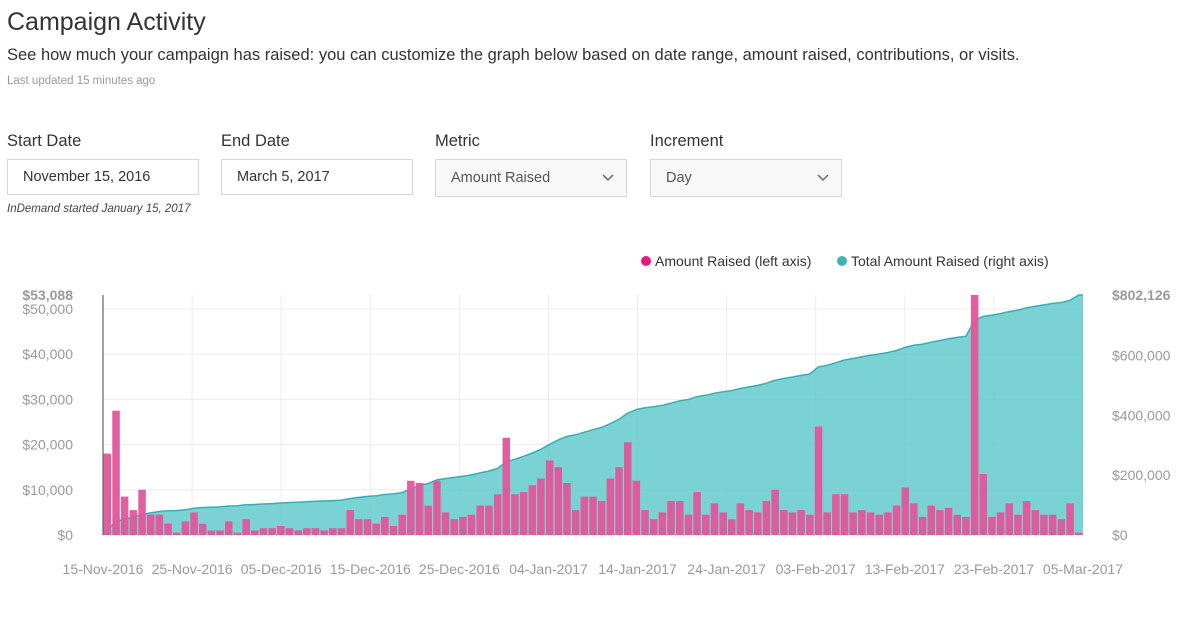  I want to click on increment-select-value: Day, so click(679, 178).